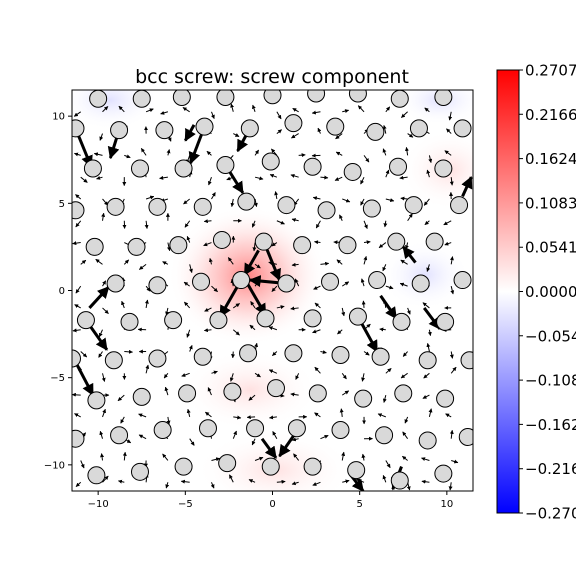 The image size is (576, 576). What do you see at coordinates (57, 378) in the screenshot?
I see `y-tick-label: −5` at bounding box center [57, 378].